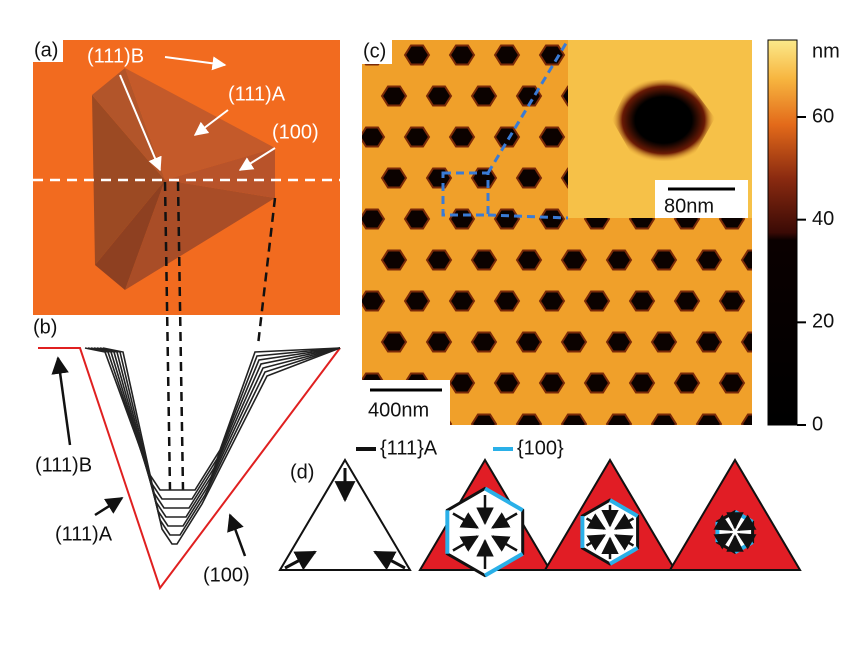 The image size is (860, 669). Describe the element at coordinates (128, 180) in the screenshot. I see `facet` at that location.